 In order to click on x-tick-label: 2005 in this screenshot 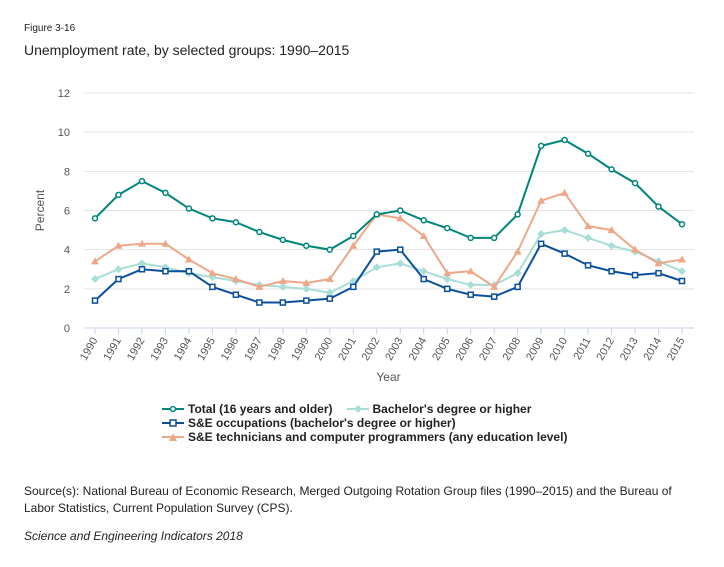, I will do `click(441, 349)`.